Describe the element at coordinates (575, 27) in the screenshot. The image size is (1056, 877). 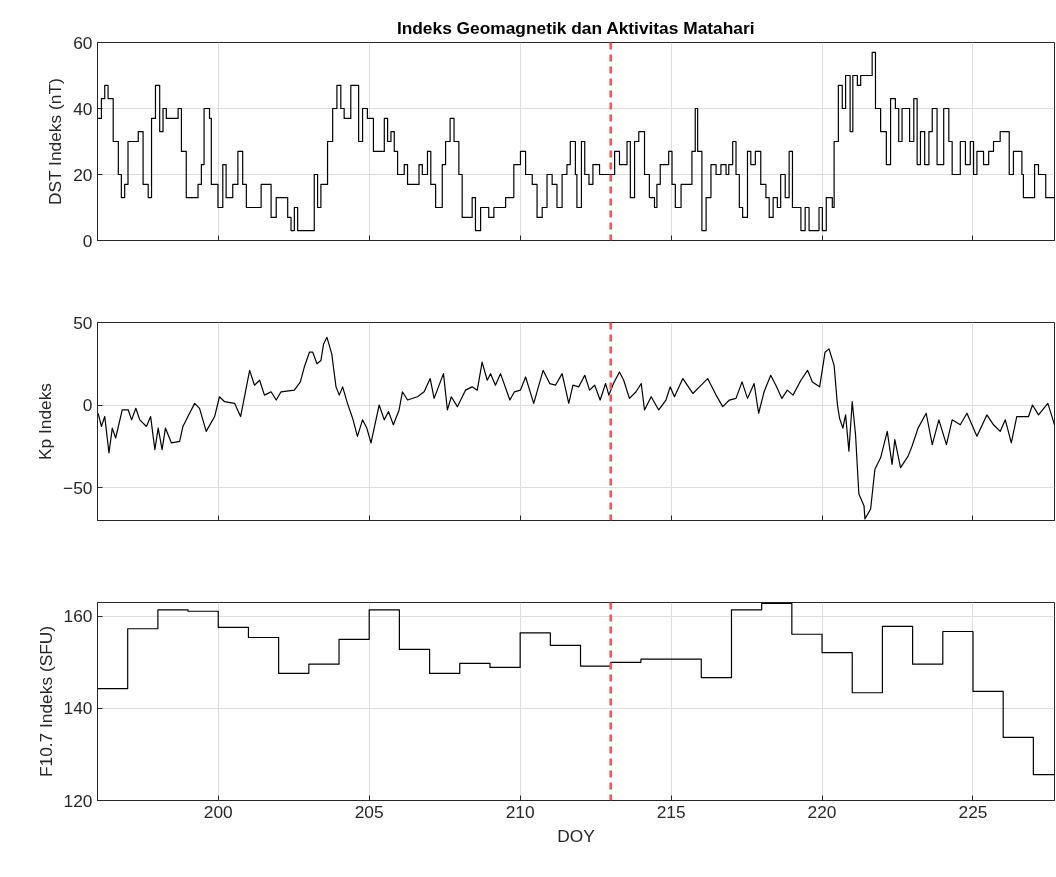
I see `chart-title: Indeks Geomagnetik dan Aktivitas Matahari` at that location.